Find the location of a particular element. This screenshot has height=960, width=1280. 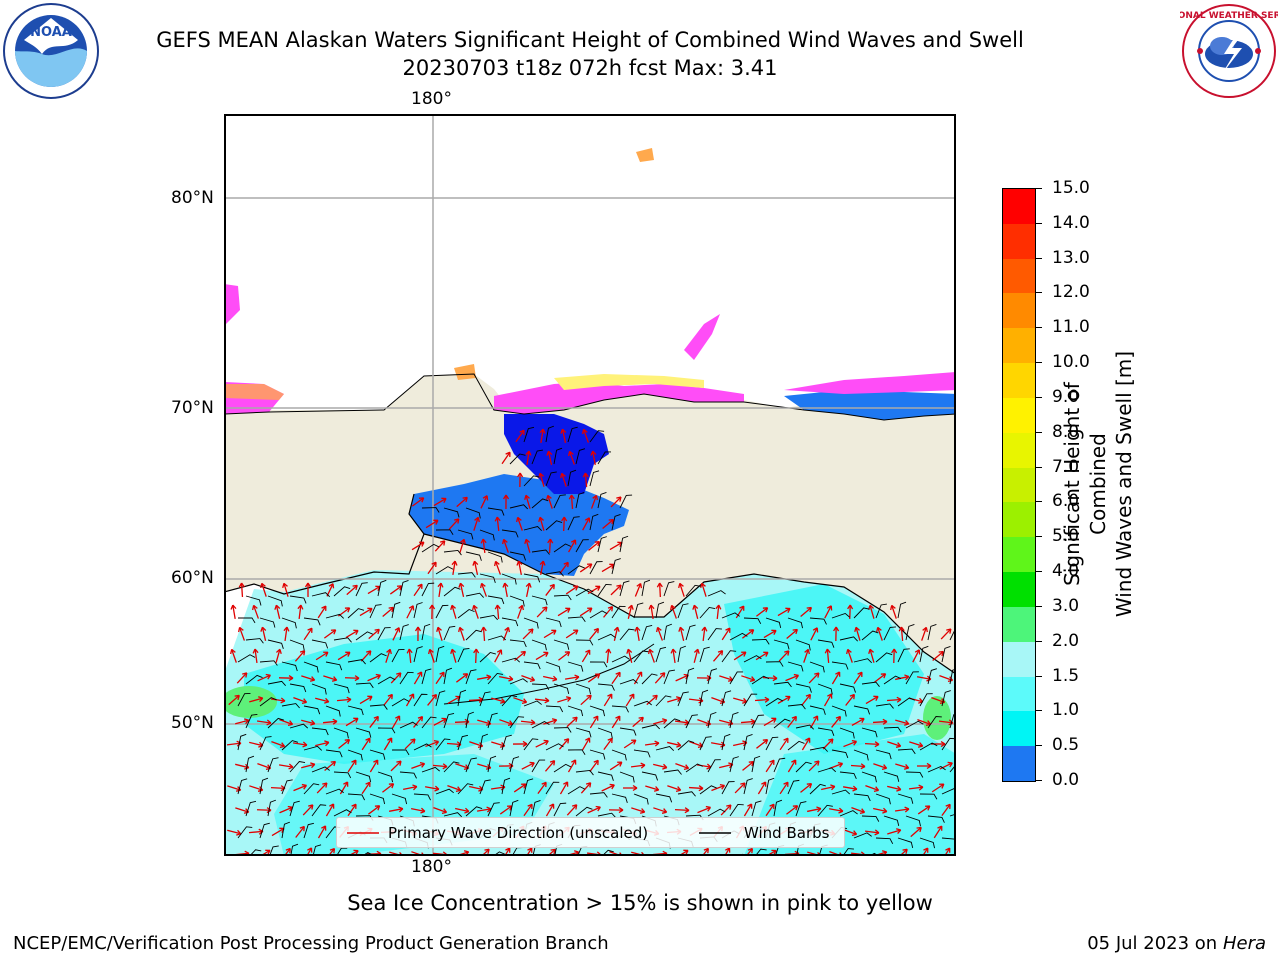

footer-date-text: 05 Jul 2023 on is located at coordinates (1155, 943).